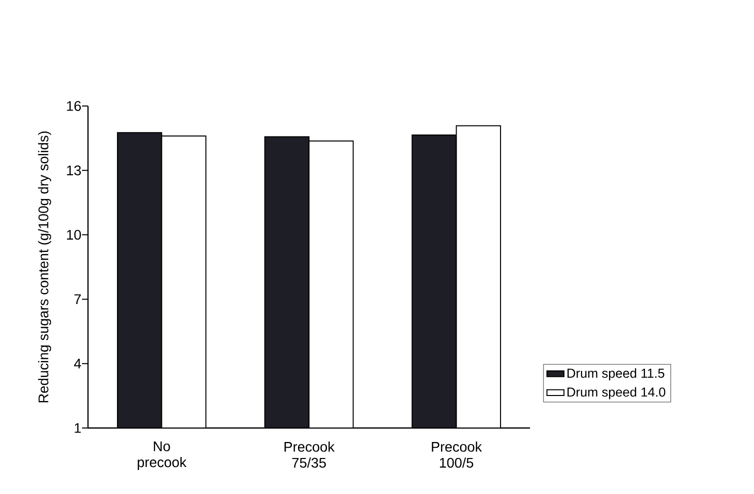  Describe the element at coordinates (74, 235) in the screenshot. I see `y-tick-label: 10` at that location.